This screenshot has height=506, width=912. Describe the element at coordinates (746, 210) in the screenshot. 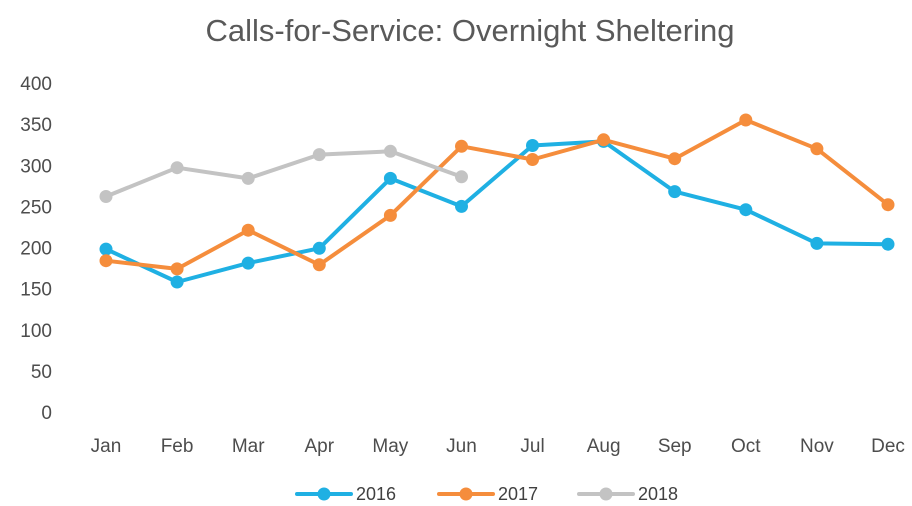

I see `data-point-2016-oct` at that location.